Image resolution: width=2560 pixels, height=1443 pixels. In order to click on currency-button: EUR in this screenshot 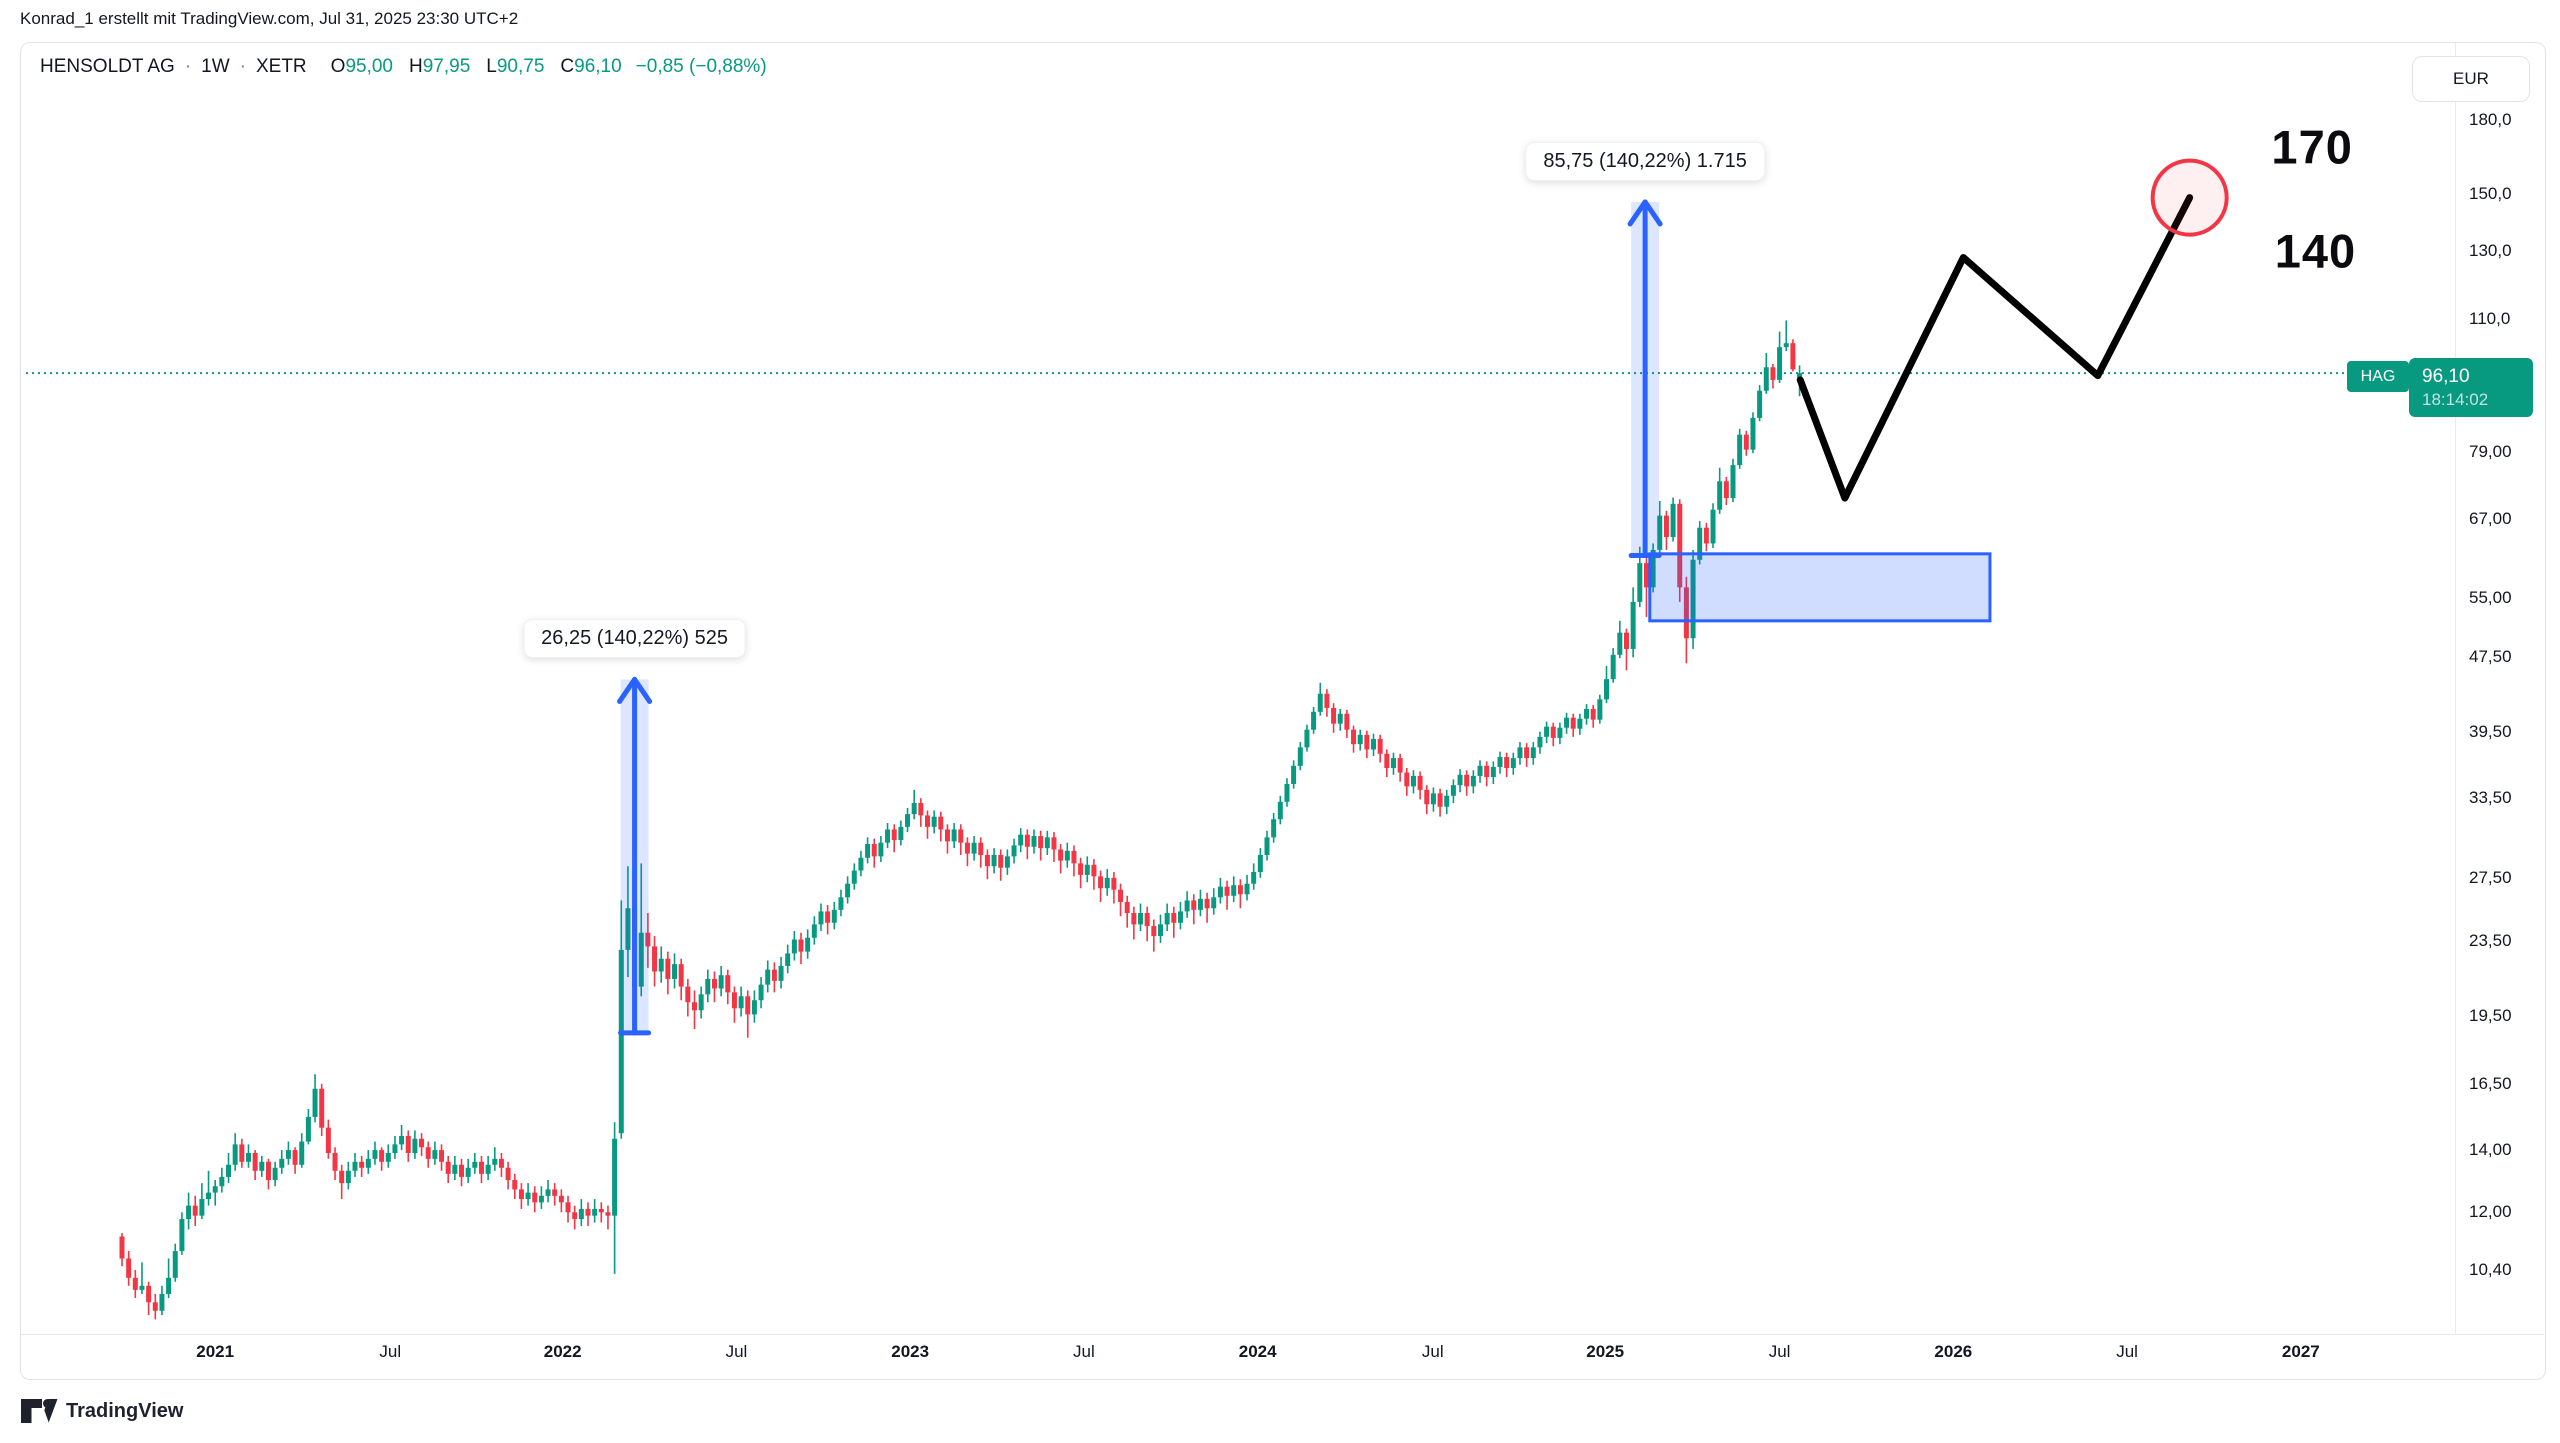, I will do `click(2471, 79)`.